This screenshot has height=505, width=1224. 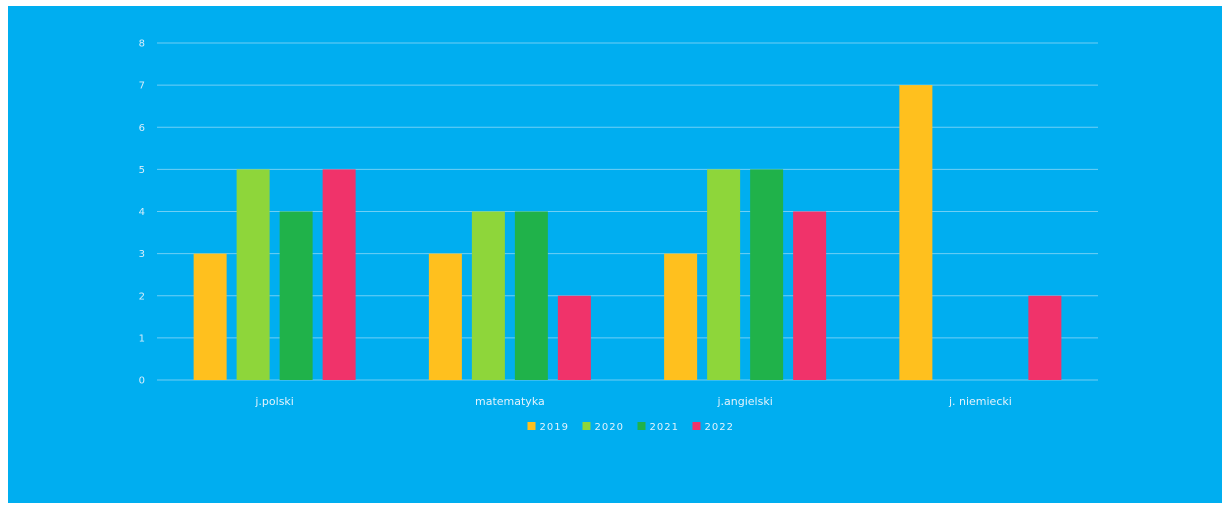 I want to click on legend-swatch-2020, so click(x=586, y=426).